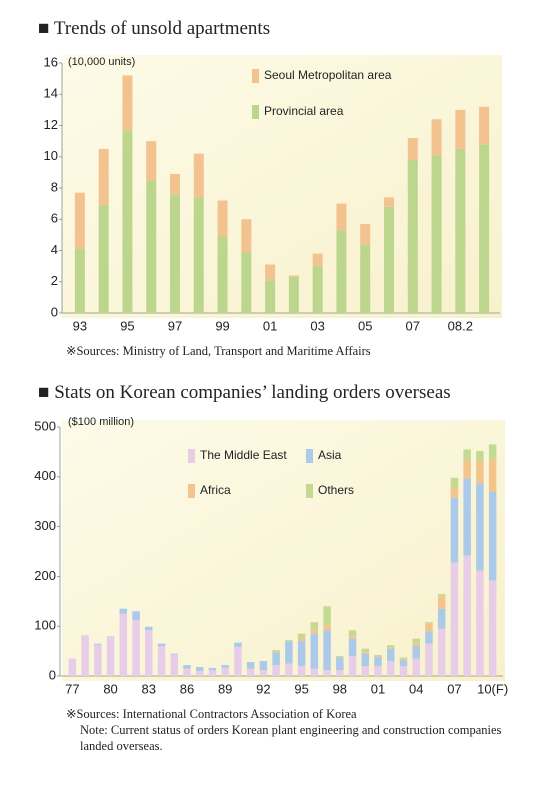 Image resolution: width=544 pixels, height=798 pixels. I want to click on y-tick-label: 12, so click(51, 124).